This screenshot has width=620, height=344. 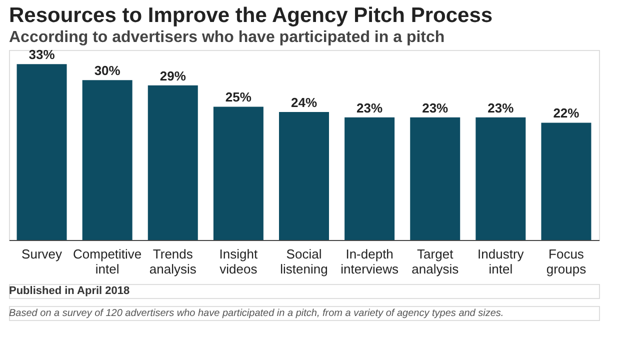 What do you see at coordinates (238, 261) in the screenshot?
I see `x-tick-label: Insight videos` at bounding box center [238, 261].